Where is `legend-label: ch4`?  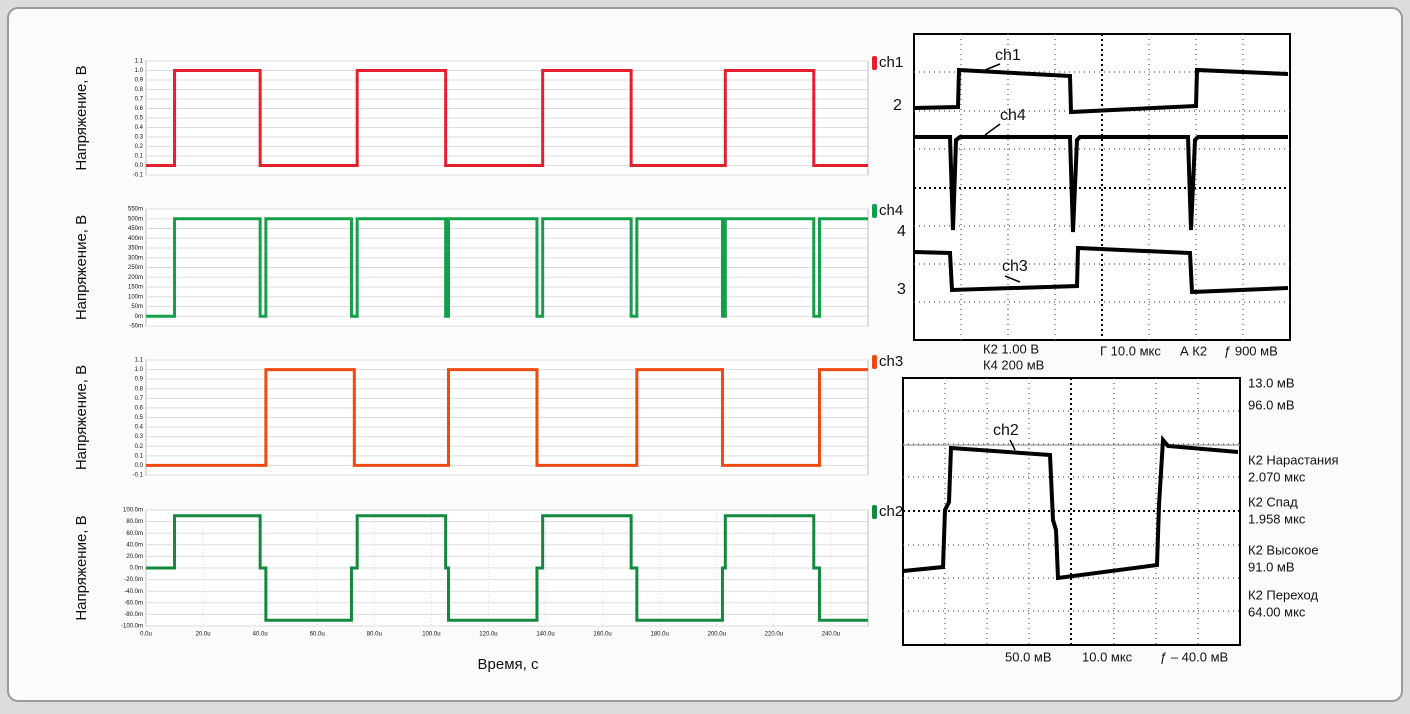
legend-label: ch4 is located at coordinates (891, 210).